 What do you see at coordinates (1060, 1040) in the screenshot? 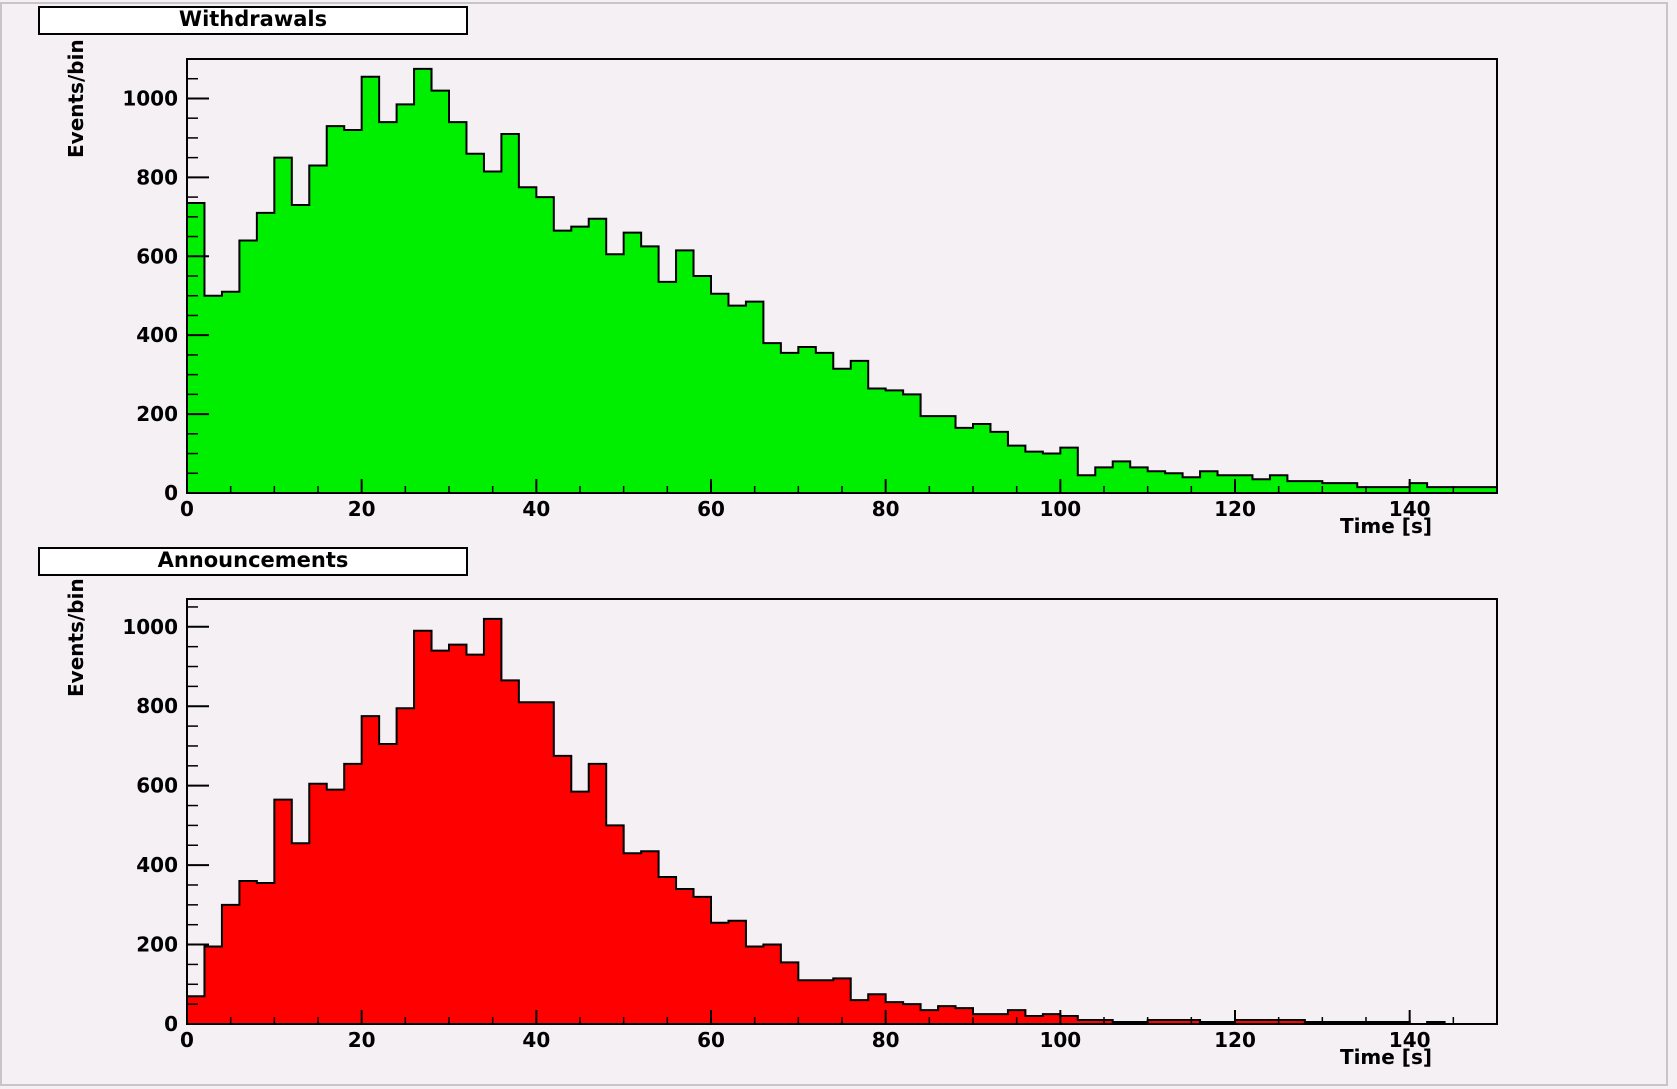
I see `x-tick-label: 100` at bounding box center [1060, 1040].